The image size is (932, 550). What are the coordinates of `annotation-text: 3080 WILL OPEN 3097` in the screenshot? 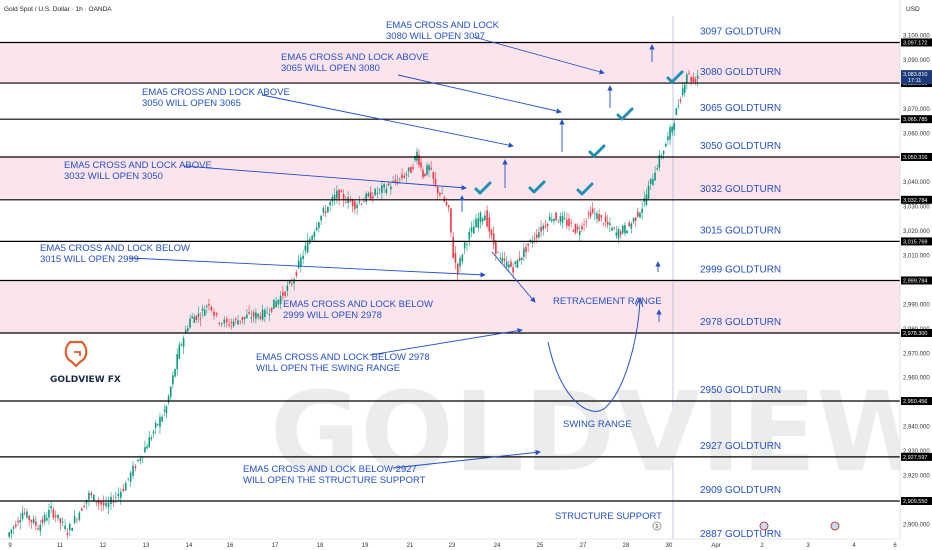 It's located at (435, 36).